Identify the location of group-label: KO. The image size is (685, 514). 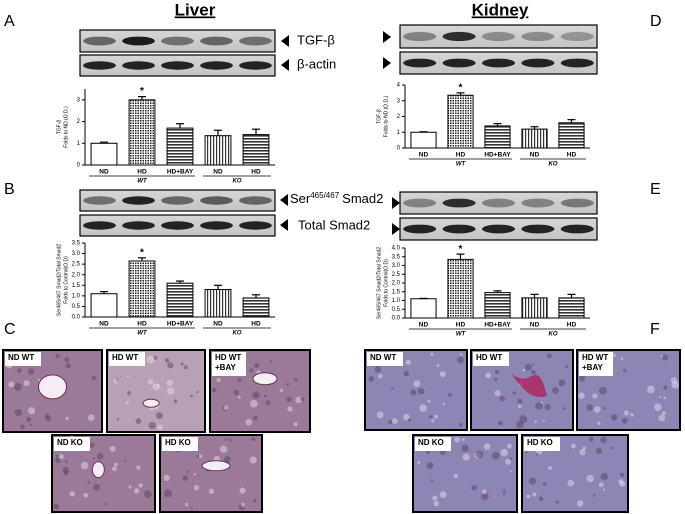
(237, 334).